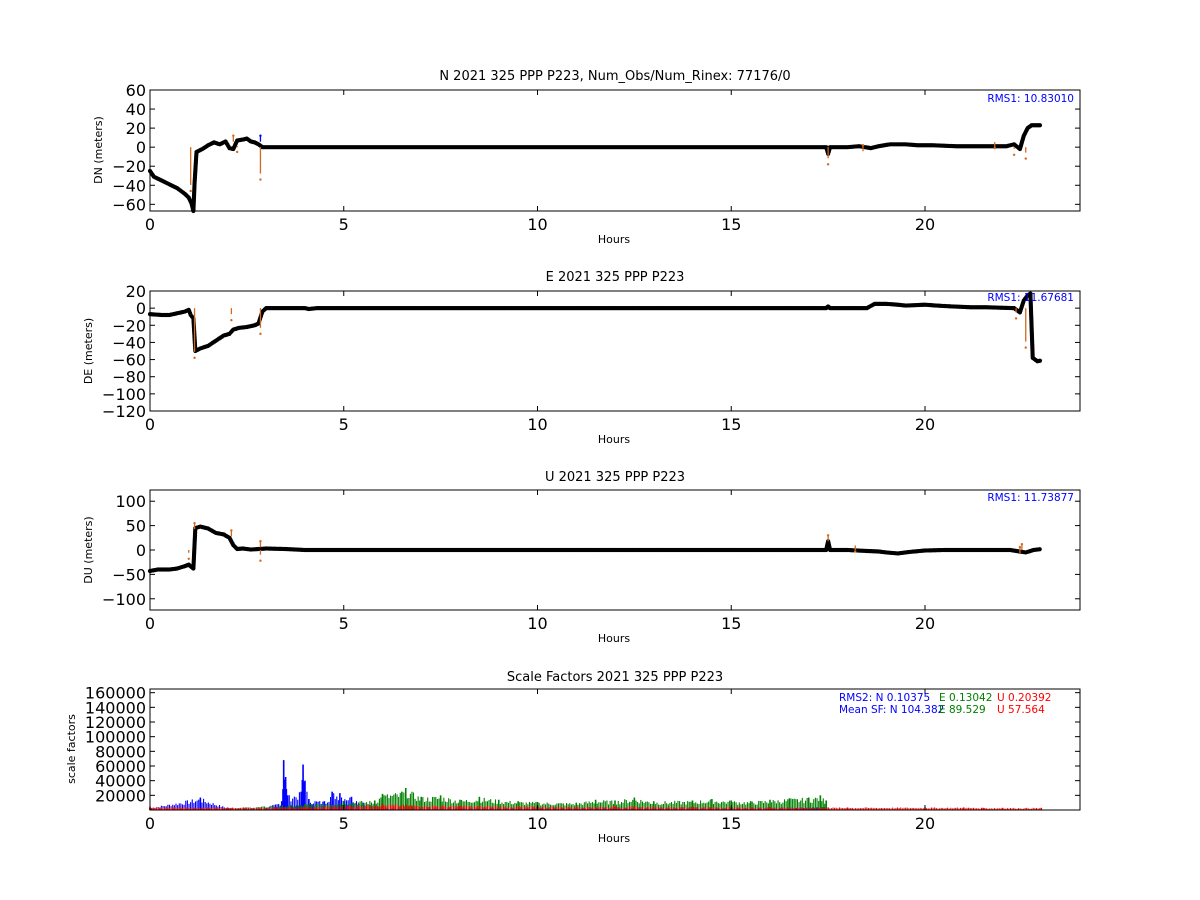  I want to click on y-tick-label: 140000, so click(115, 707).